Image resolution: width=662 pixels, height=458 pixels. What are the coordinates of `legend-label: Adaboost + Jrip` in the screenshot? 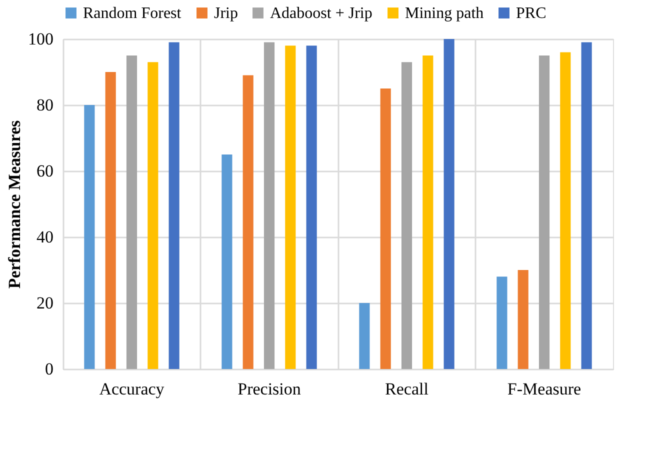 It's located at (321, 13).